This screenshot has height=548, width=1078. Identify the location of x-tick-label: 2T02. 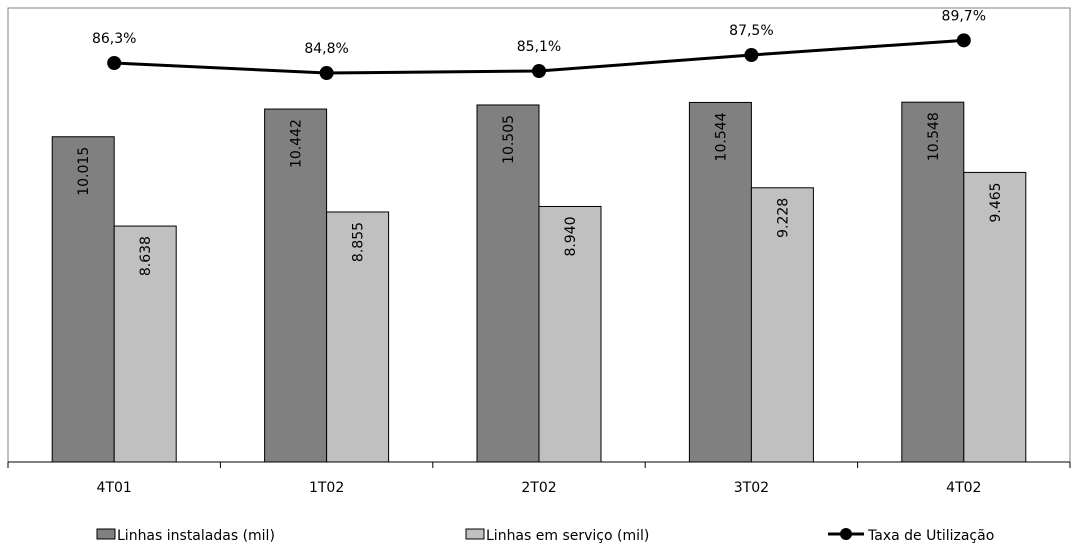
(538, 488).